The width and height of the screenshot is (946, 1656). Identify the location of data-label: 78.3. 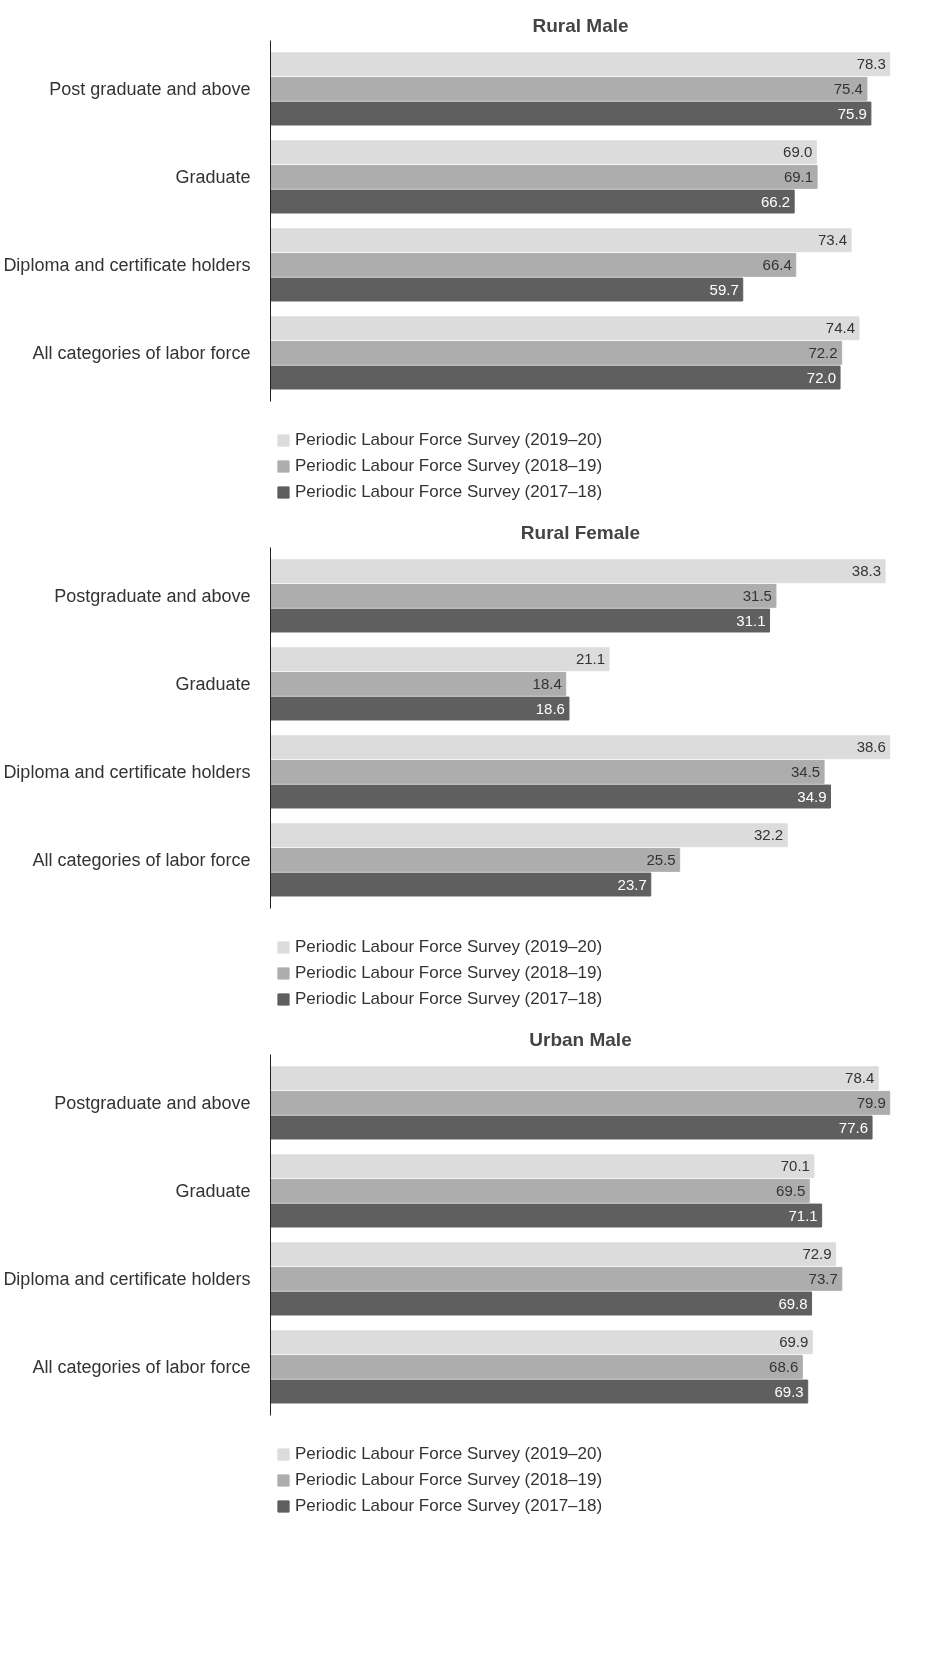
(871, 64).